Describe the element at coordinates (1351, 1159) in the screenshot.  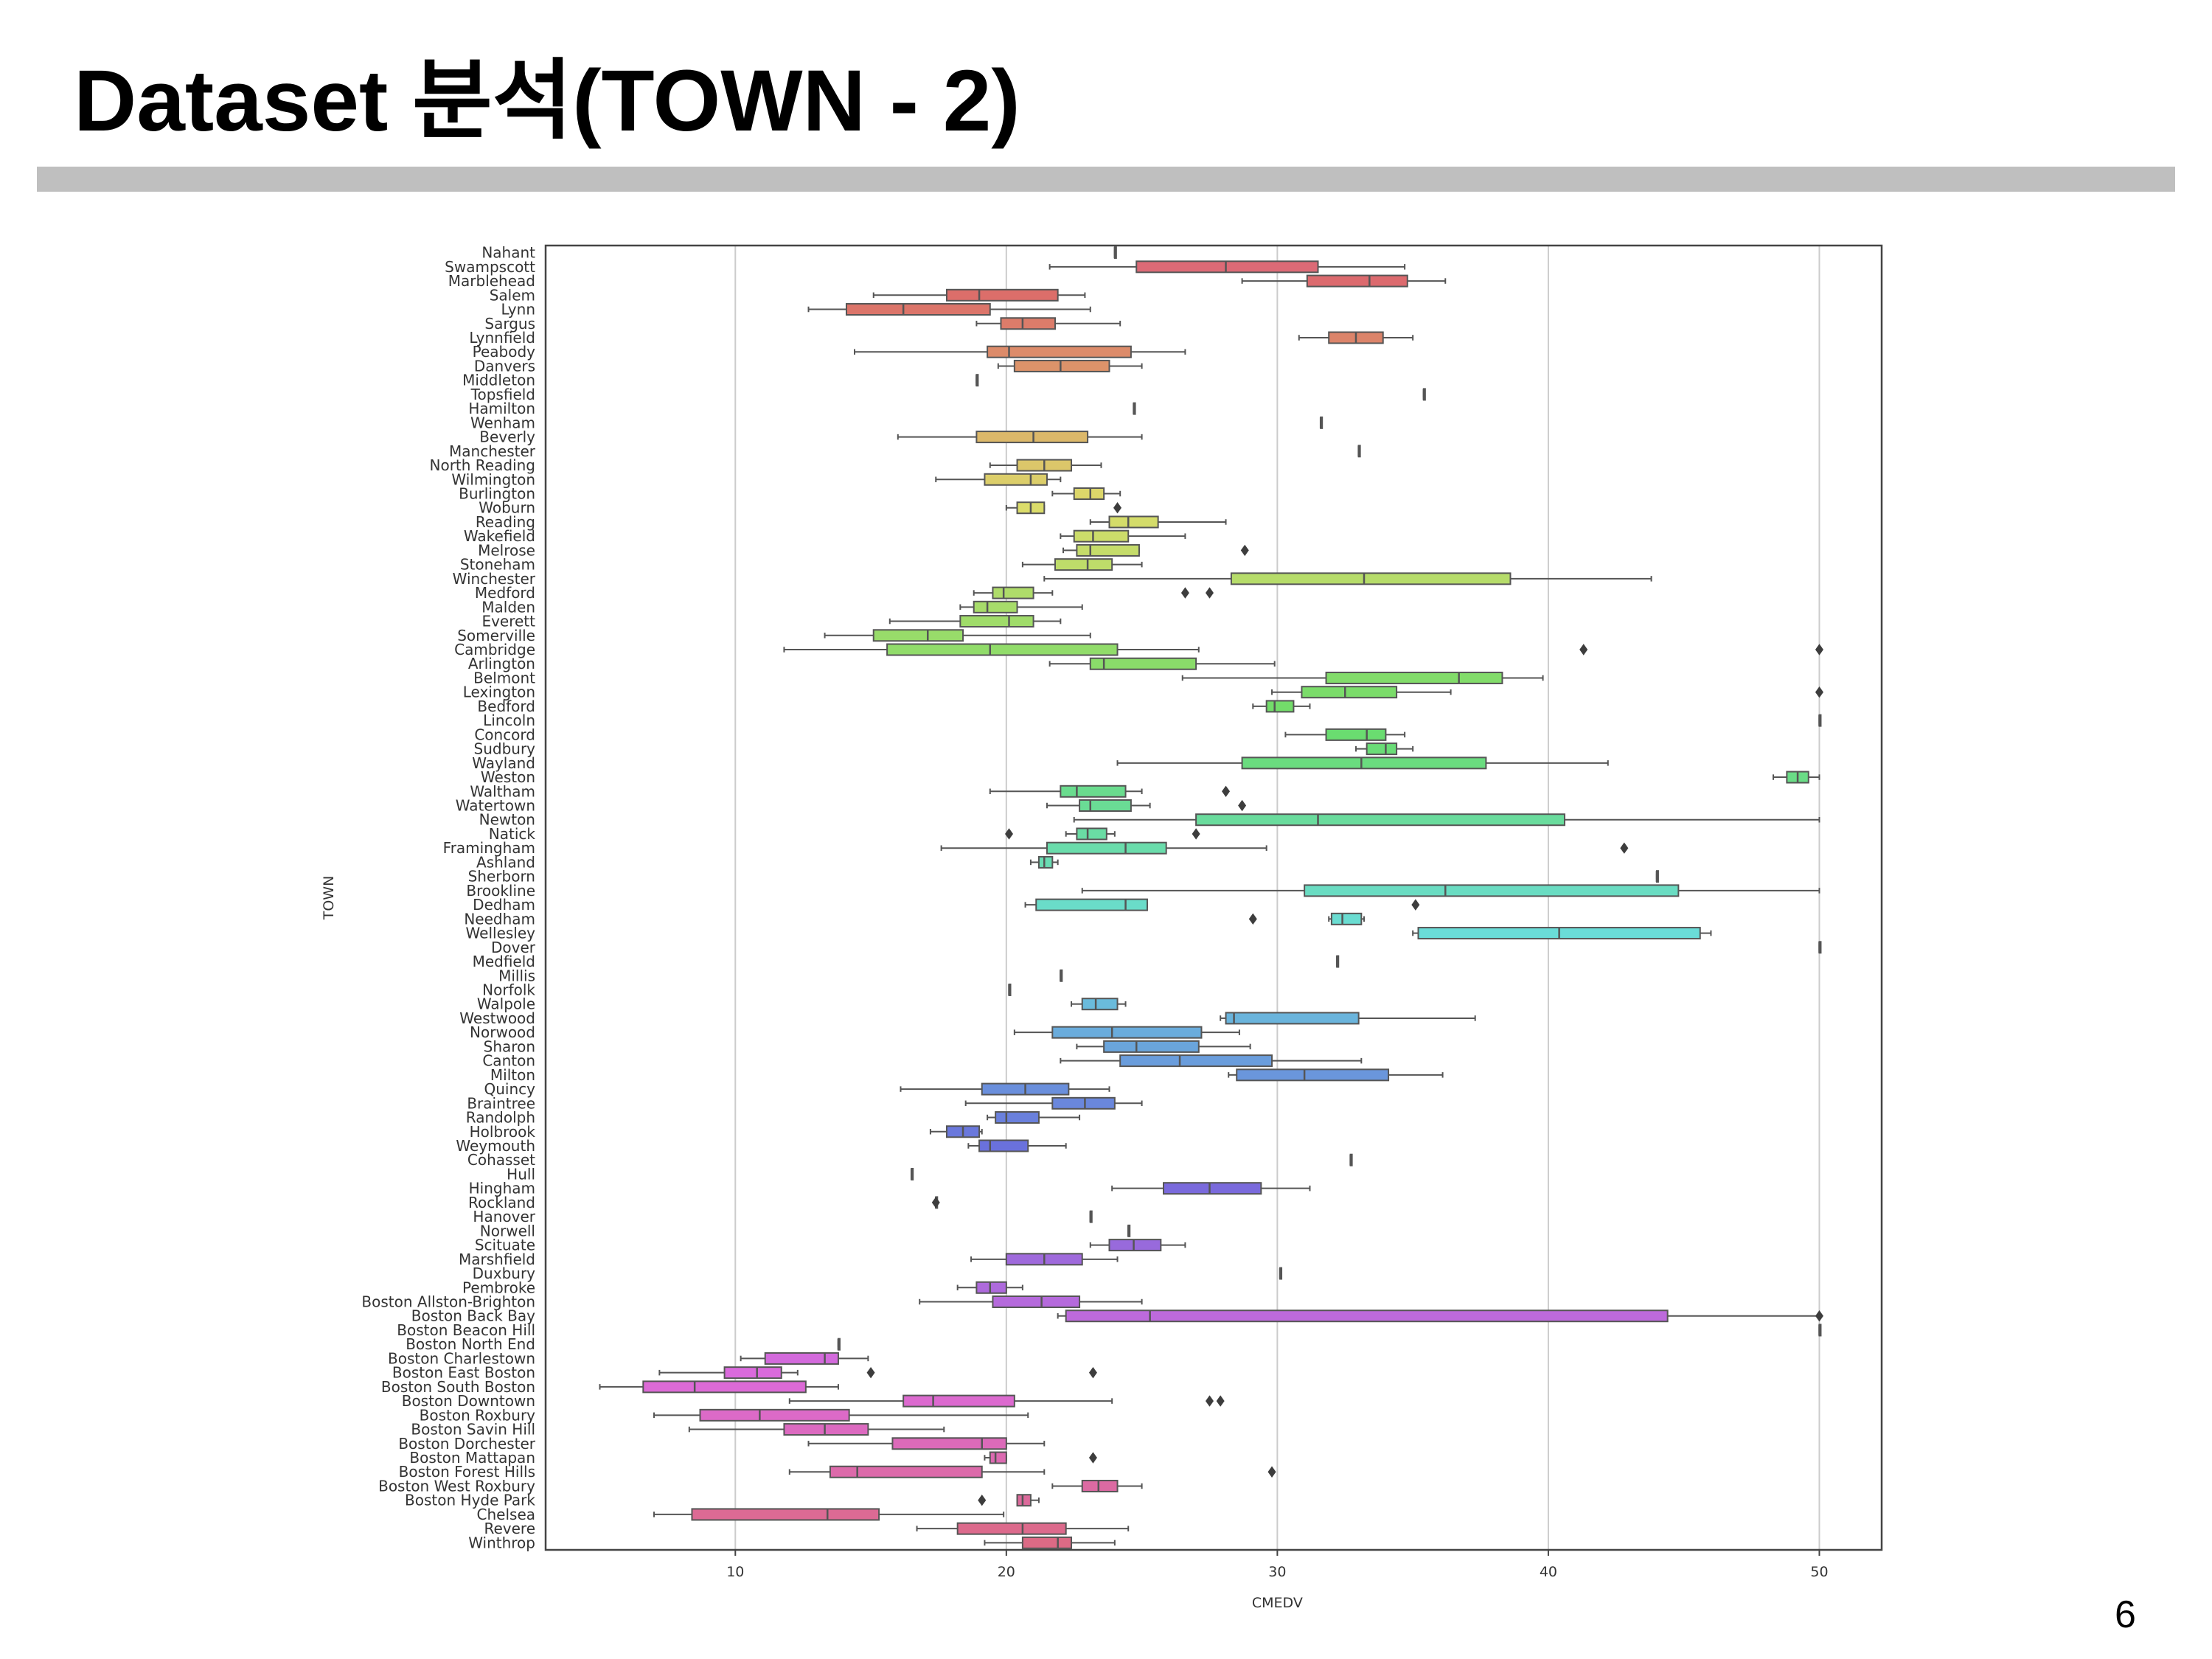
I see `box-cohasset` at that location.